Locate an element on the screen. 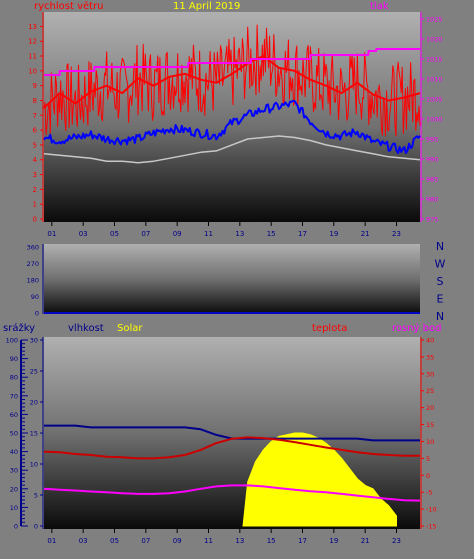 Image resolution: width=474 pixels, height=559 pixels. humidity-tick-label: 20 is located at coordinates (34, 403).